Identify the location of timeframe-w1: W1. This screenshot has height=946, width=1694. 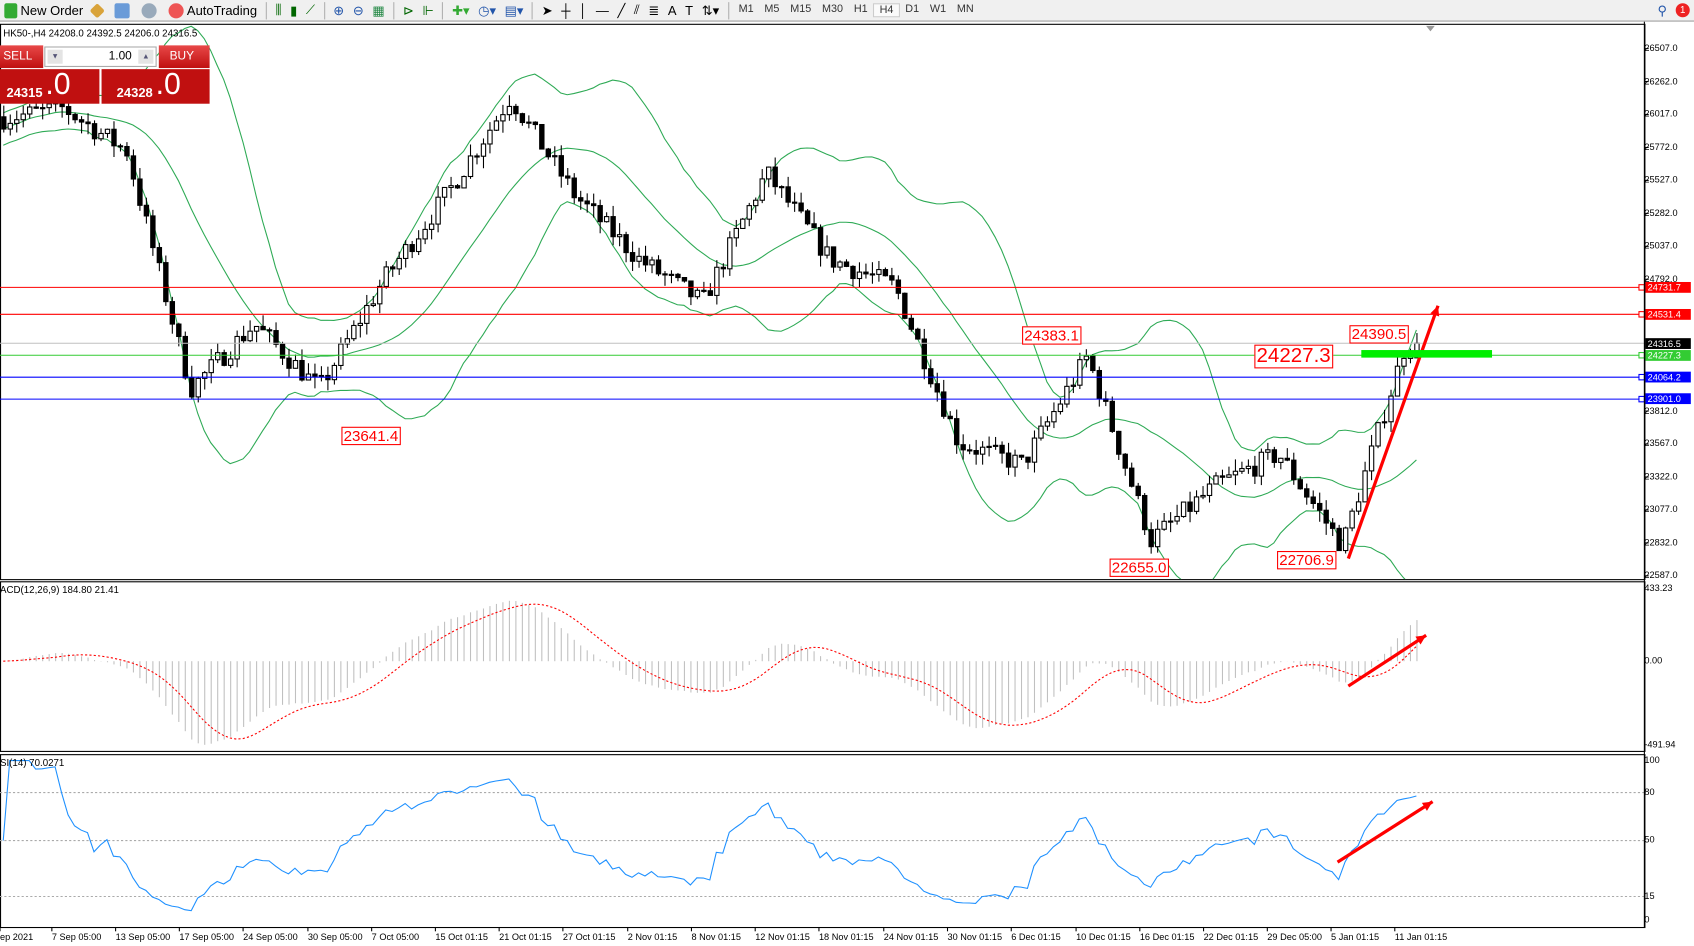
(938, 9).